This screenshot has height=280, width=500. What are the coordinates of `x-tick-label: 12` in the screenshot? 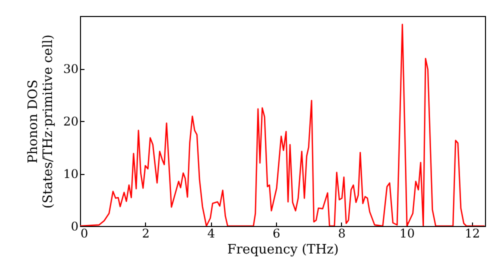 It's located at (472, 233).